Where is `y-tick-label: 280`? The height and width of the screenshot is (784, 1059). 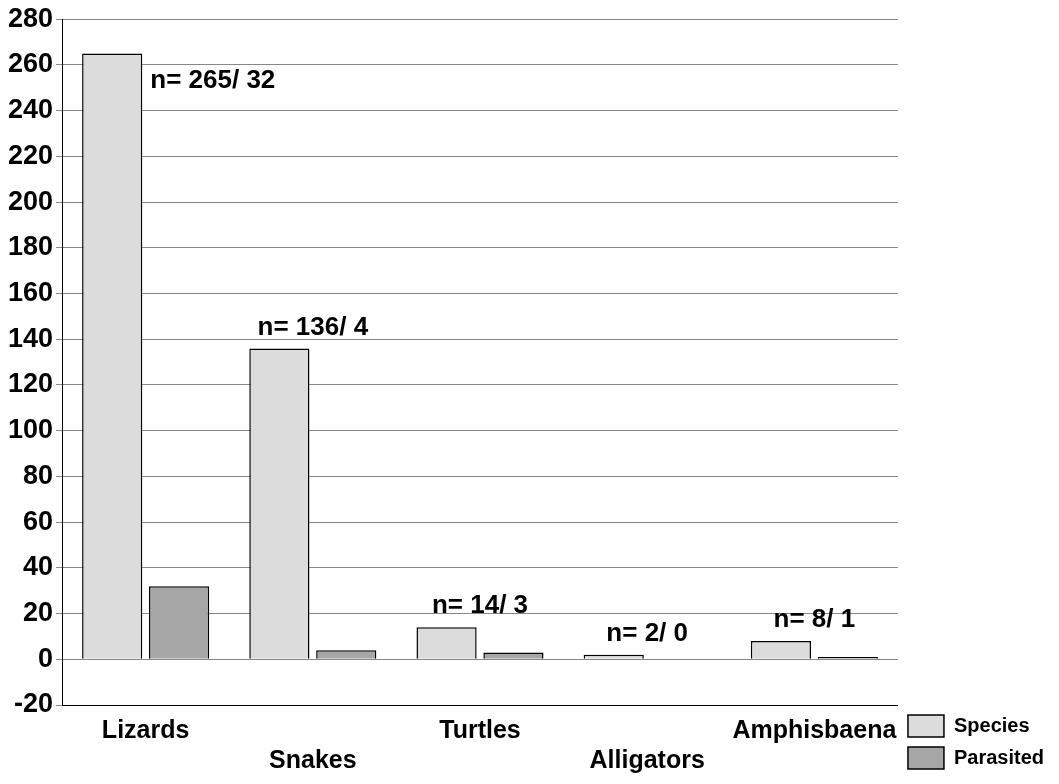 y-tick-label: 280 is located at coordinates (30, 17).